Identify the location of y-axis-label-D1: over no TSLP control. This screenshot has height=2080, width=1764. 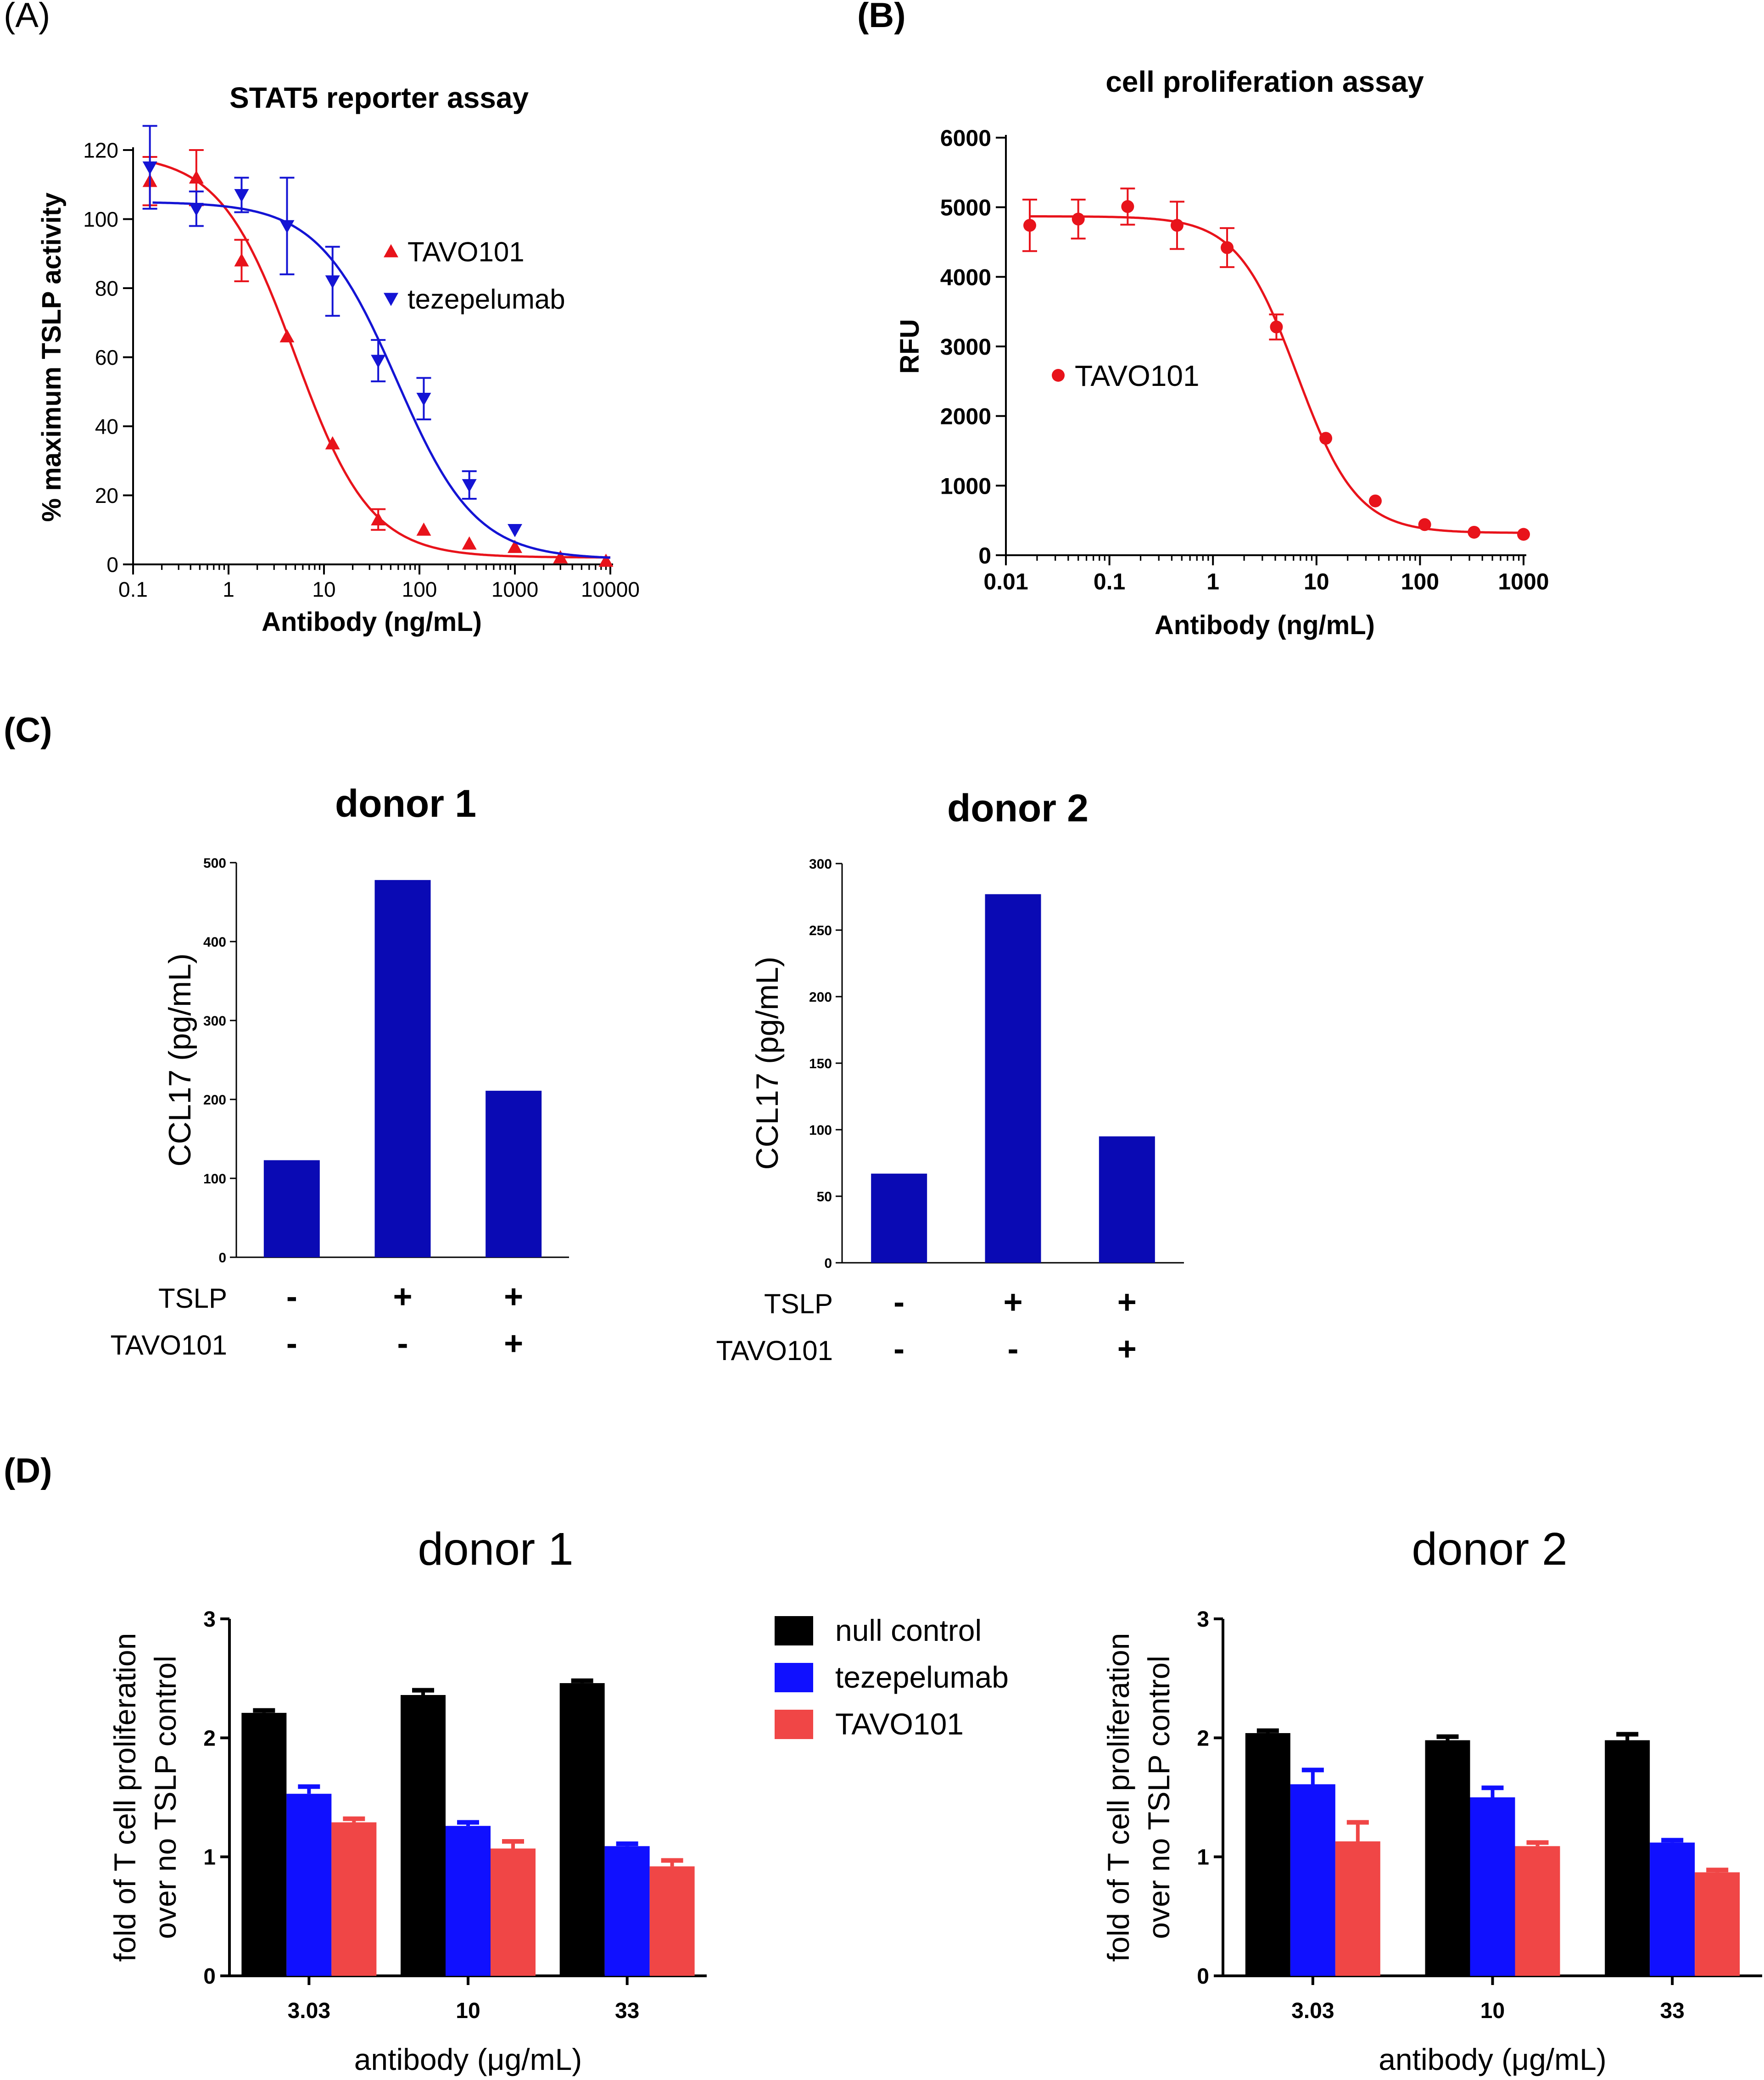
(165, 1797).